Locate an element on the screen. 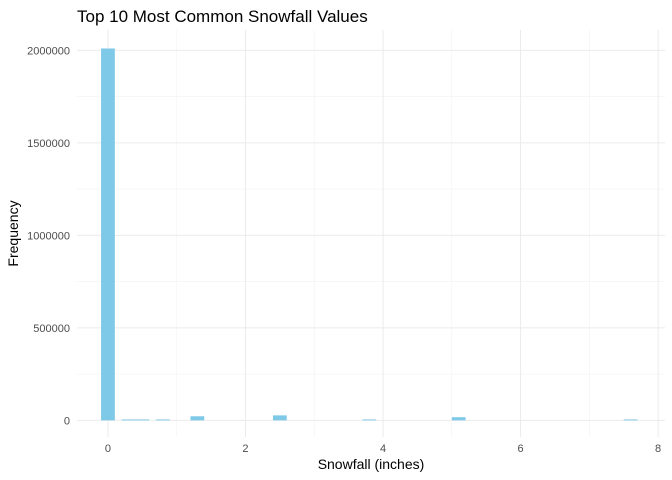  y-tick-label: 1500000 is located at coordinates (48, 144).